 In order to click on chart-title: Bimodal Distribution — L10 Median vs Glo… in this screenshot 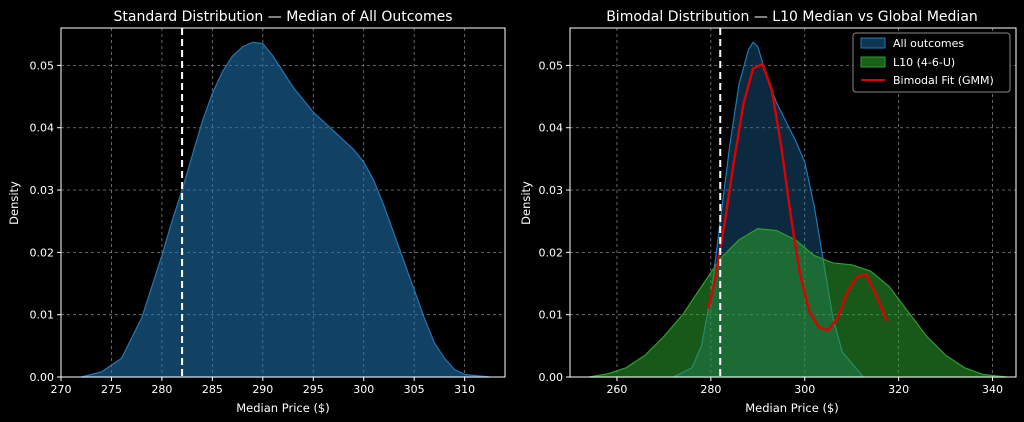, I will do `click(792, 17)`.